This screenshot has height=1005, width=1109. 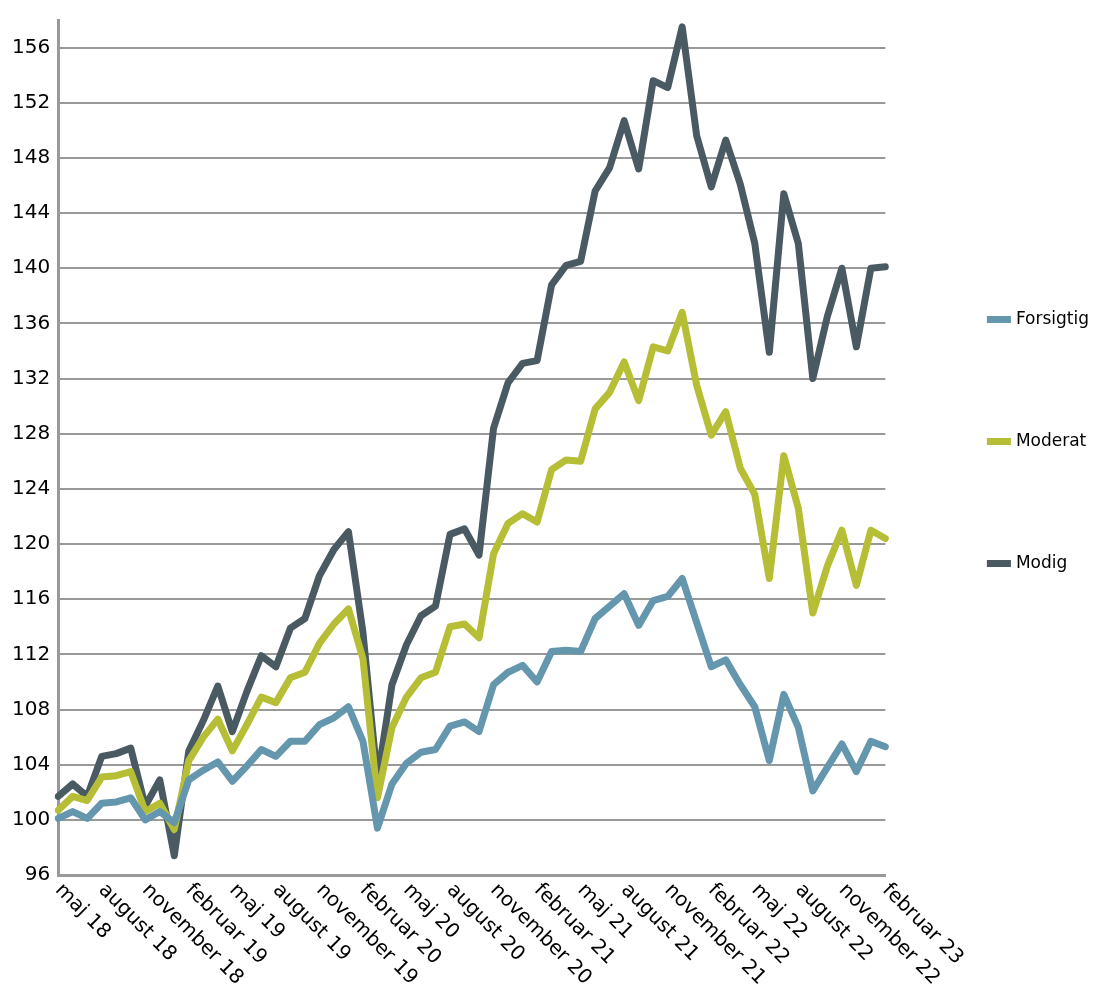 What do you see at coordinates (31, 431) in the screenshot?
I see `y-tick-label: 128` at bounding box center [31, 431].